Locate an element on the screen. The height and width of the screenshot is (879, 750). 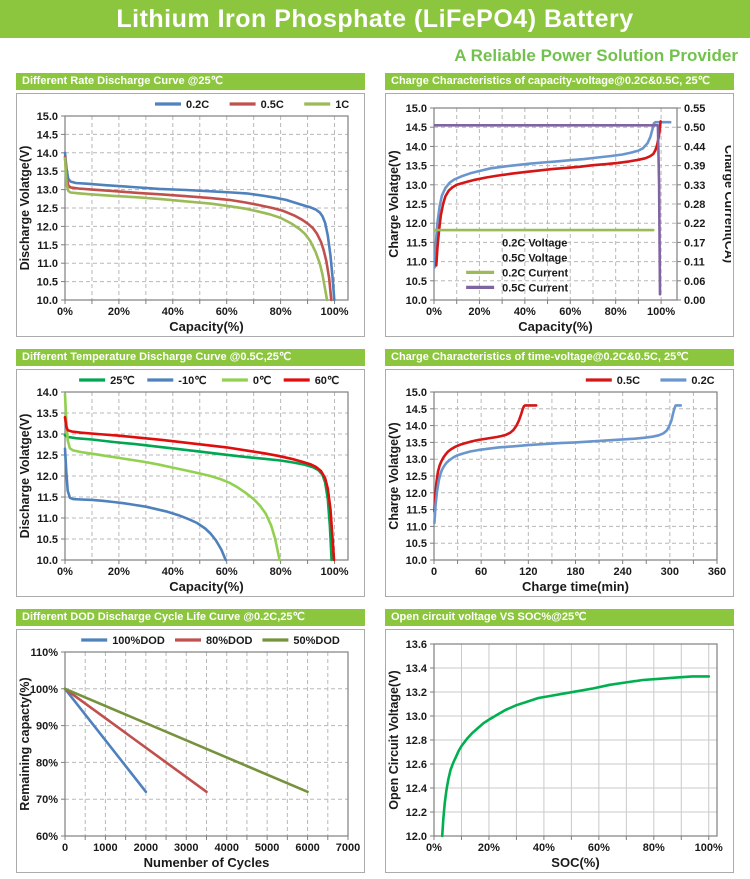
svg-text: 10.0 is located at coordinates (47, 561).